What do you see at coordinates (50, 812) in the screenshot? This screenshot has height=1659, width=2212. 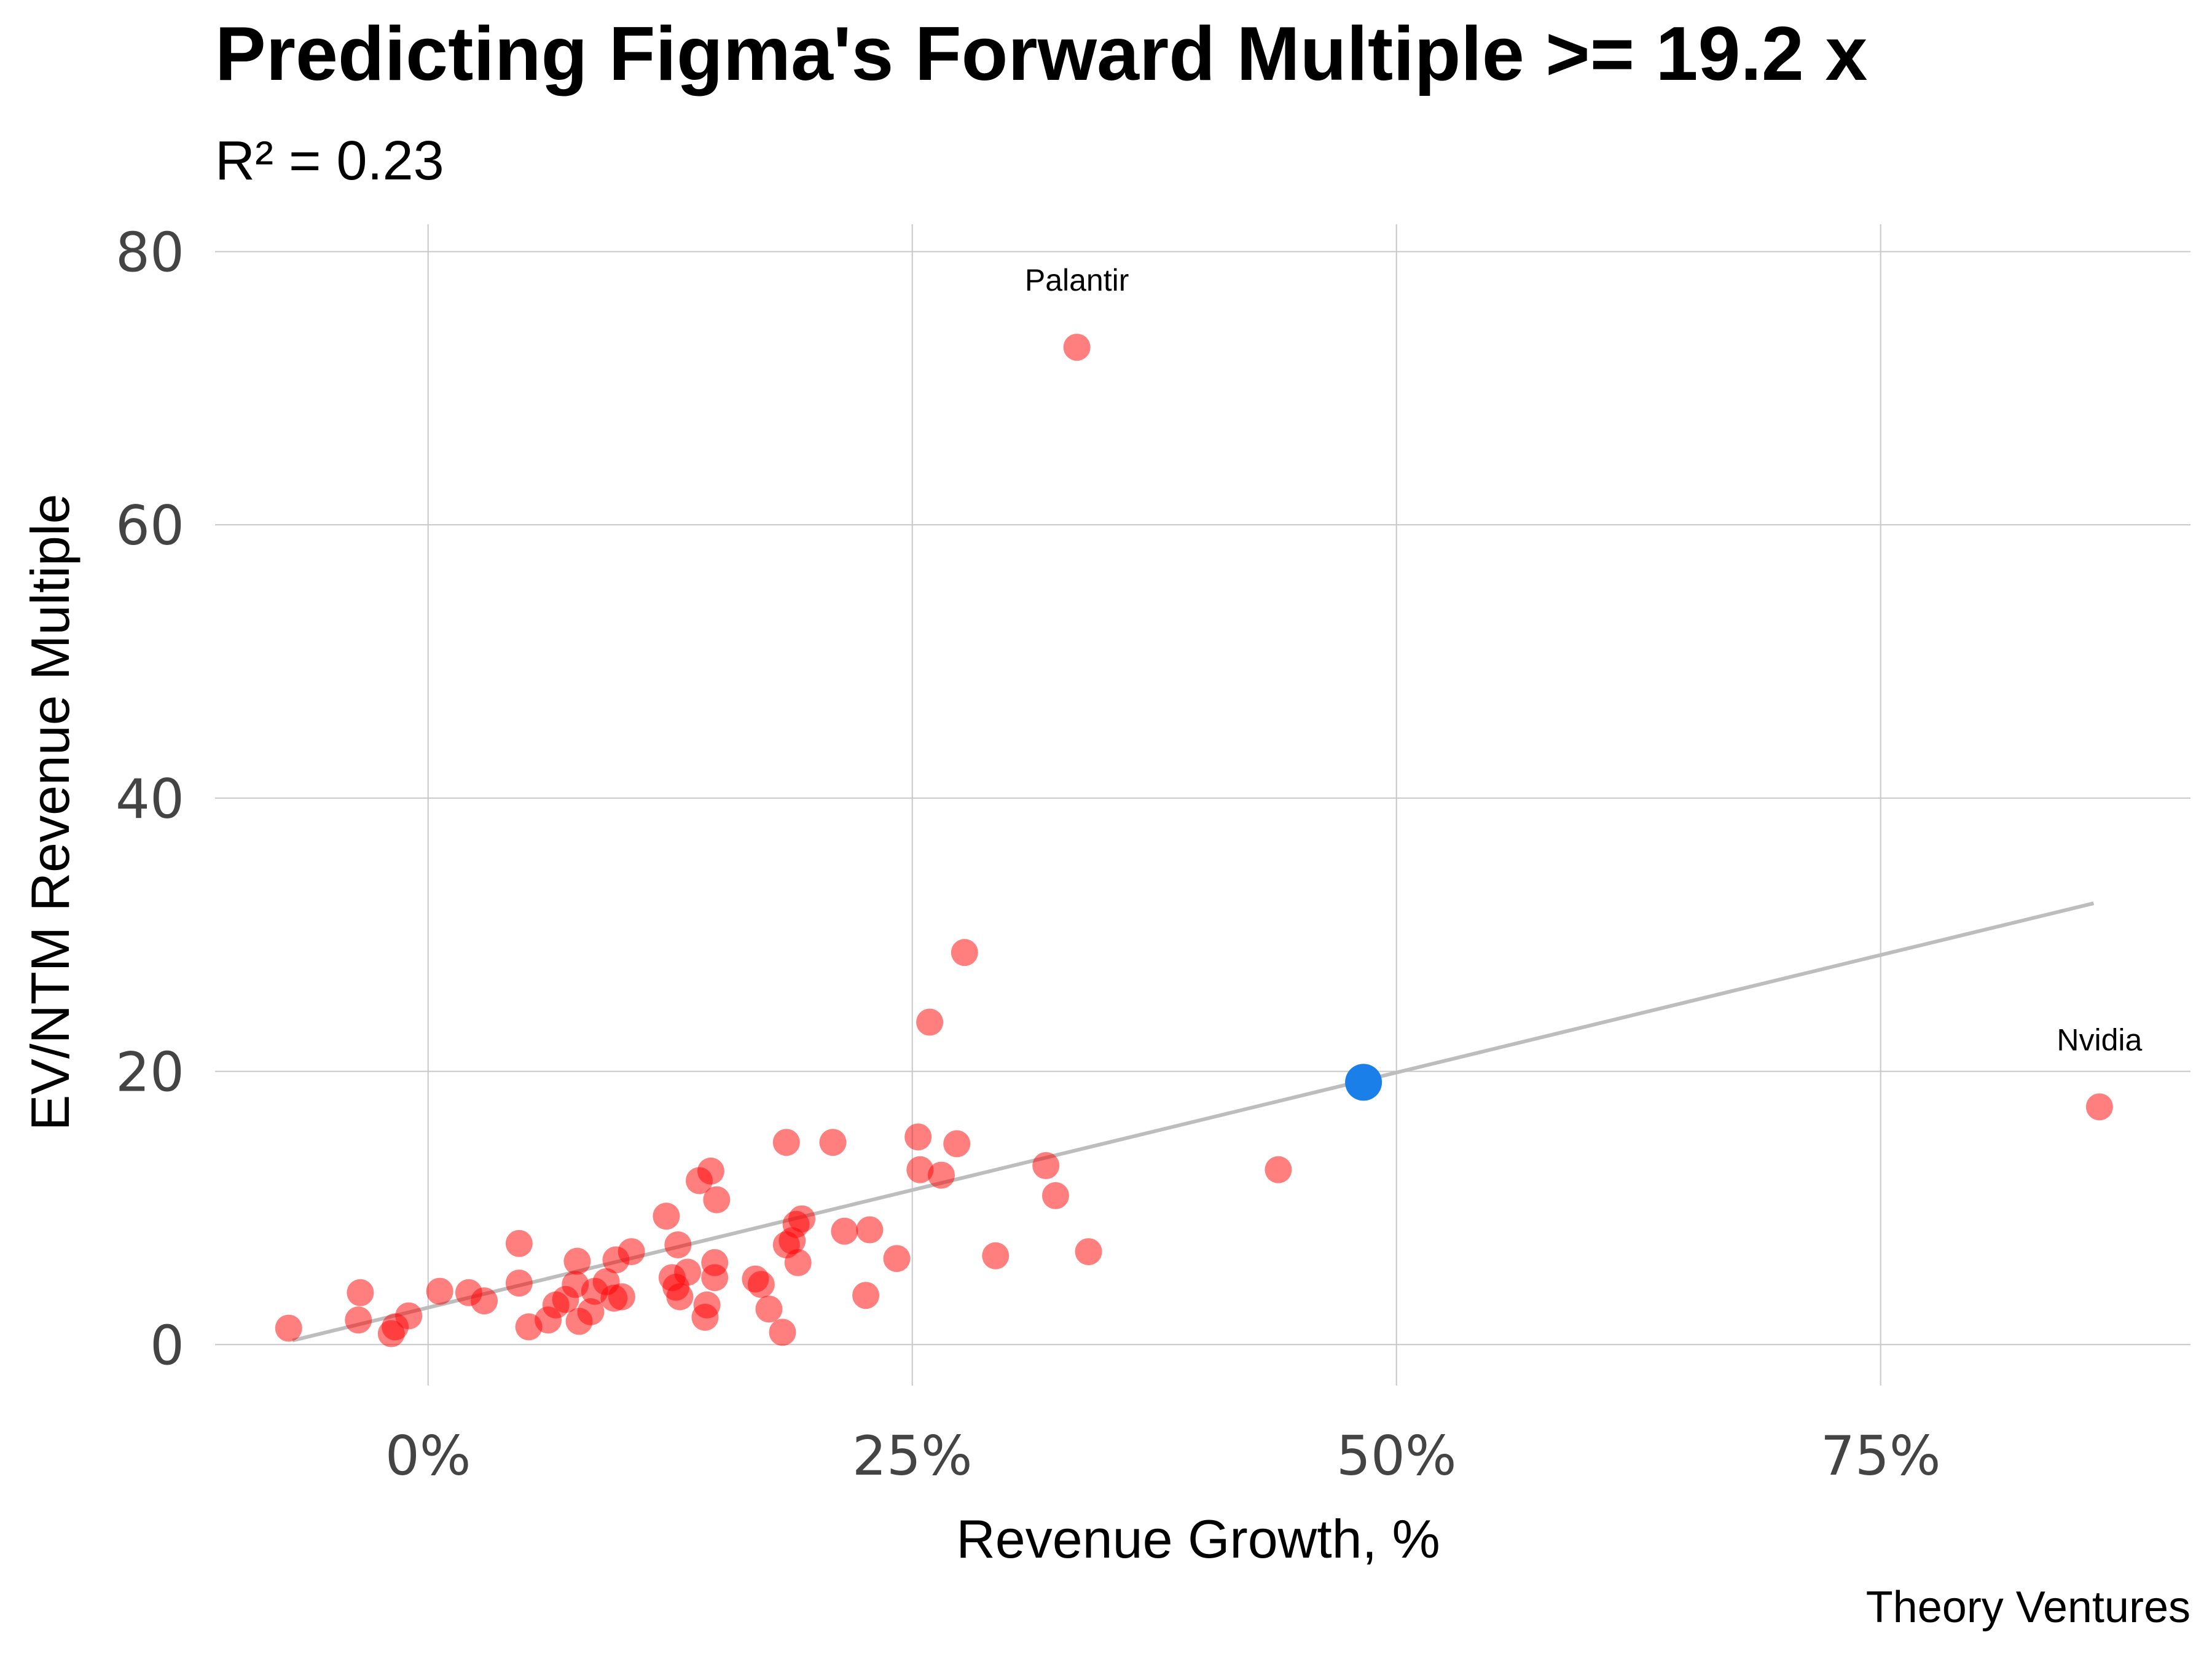 I see `y-axis-label: EV/NTM Revenue Multiple` at bounding box center [50, 812].